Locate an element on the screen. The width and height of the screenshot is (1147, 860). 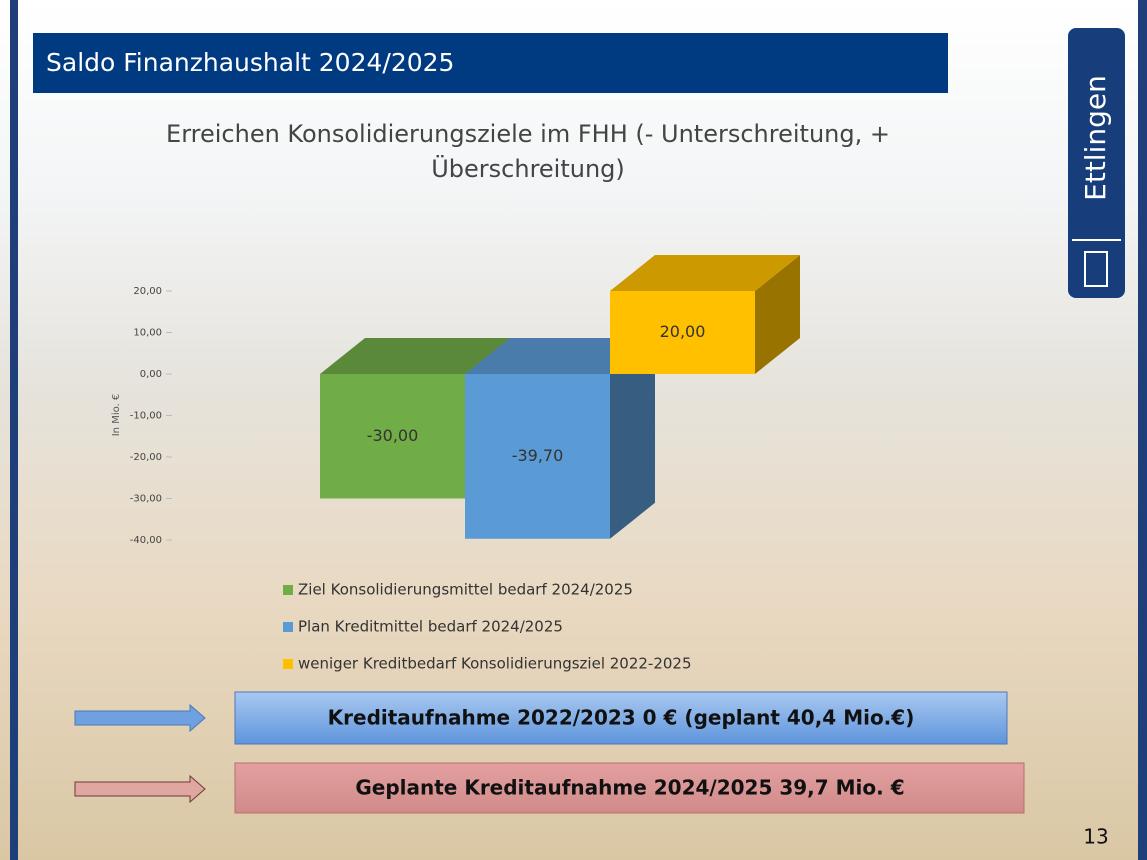
data-label: -30,00 is located at coordinates (393, 435).